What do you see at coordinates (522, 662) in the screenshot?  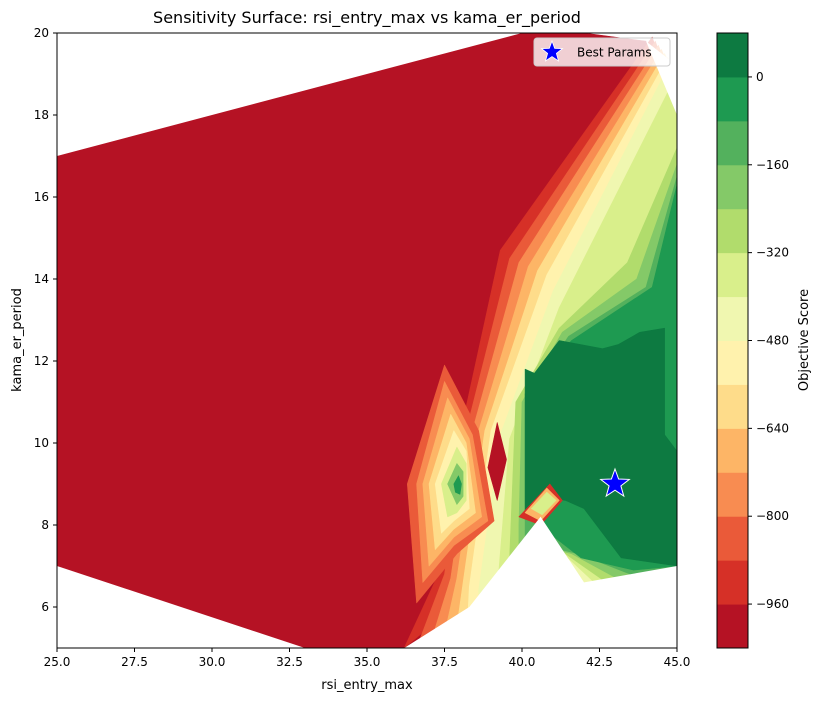 I see `x-tick-label: 40.0` at bounding box center [522, 662].